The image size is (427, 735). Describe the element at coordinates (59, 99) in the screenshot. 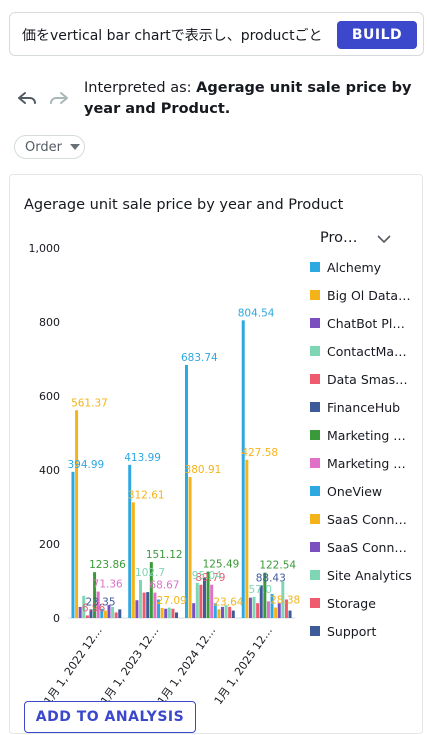

I see `redo-icon` at that location.